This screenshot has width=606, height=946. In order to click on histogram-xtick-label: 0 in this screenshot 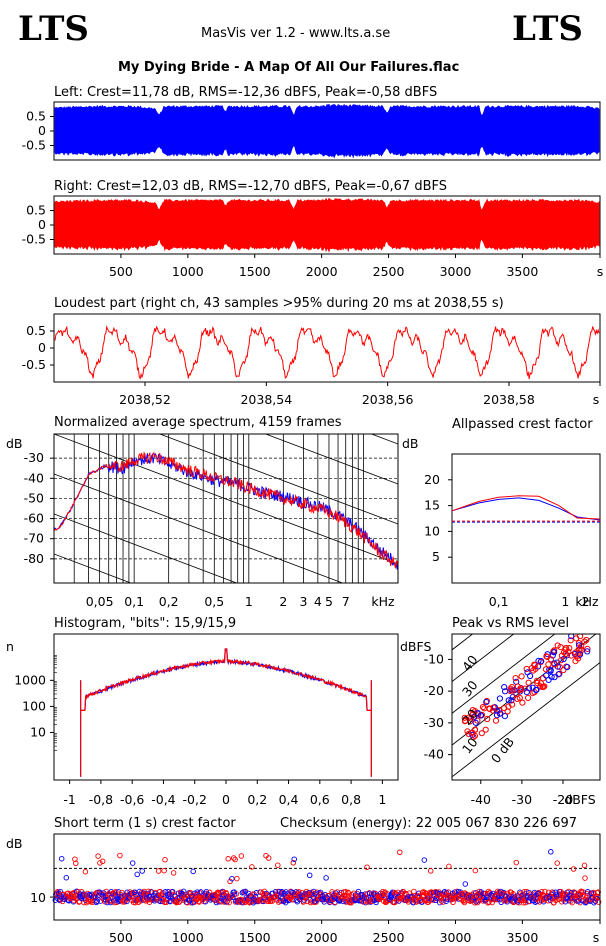, I will do `click(226, 799)`.